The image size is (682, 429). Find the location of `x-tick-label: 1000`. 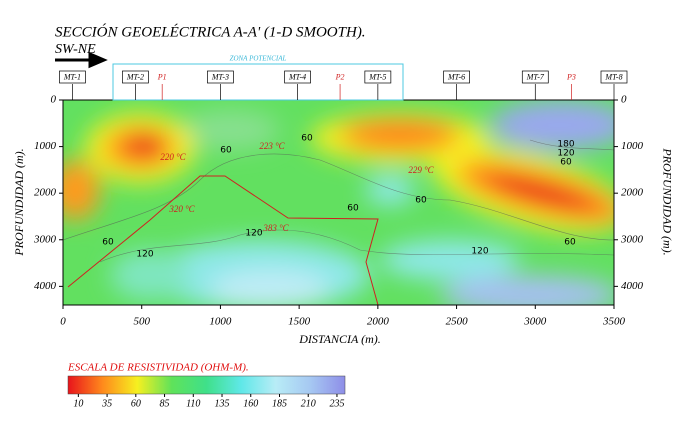

x-tick-label: 1000 is located at coordinates (220, 322).